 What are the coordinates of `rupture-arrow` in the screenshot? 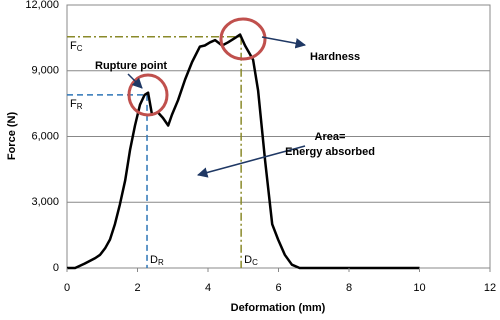 It's located at (135, 81).